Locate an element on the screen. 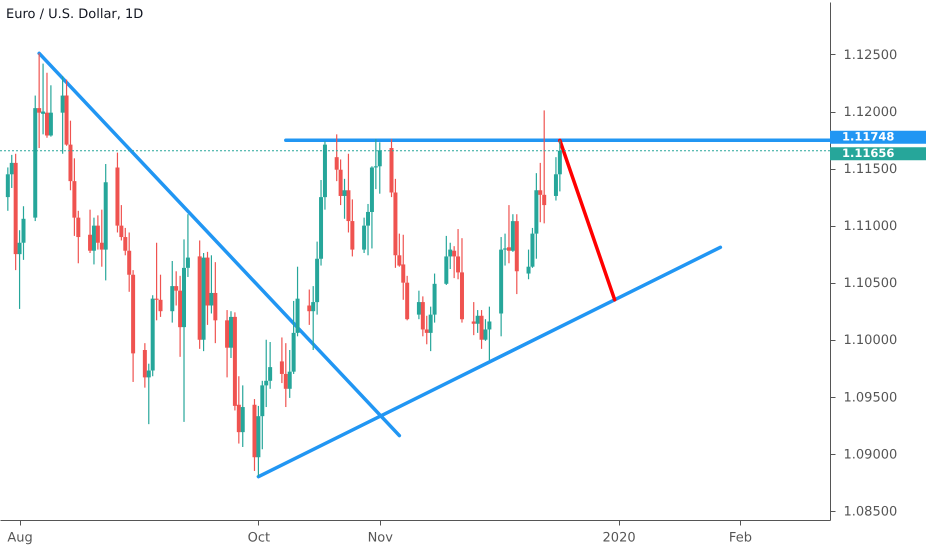  x-tick-label: Oct is located at coordinates (259, 538).